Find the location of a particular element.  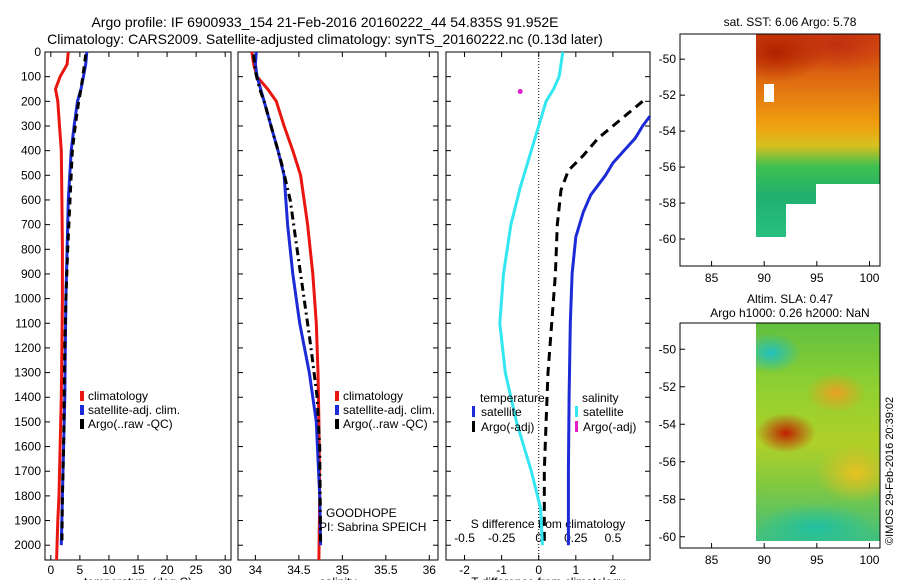

legend-label-t-argo: Argo(-adj) is located at coordinates (507, 427).